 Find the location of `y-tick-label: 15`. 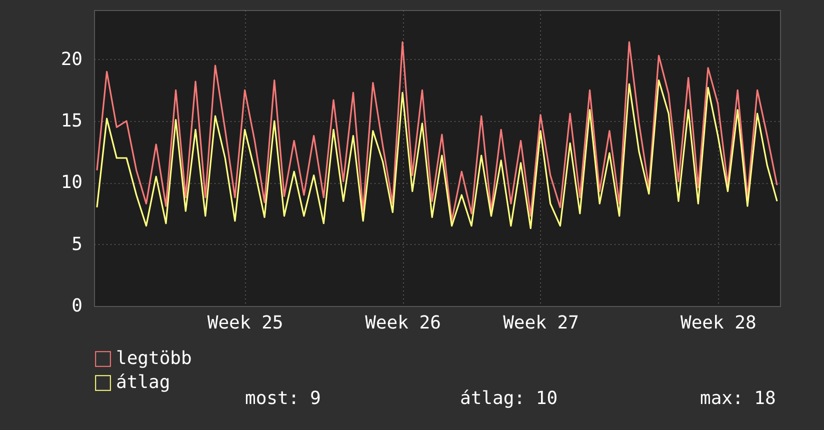

y-tick-label: 15 is located at coordinates (71, 121).